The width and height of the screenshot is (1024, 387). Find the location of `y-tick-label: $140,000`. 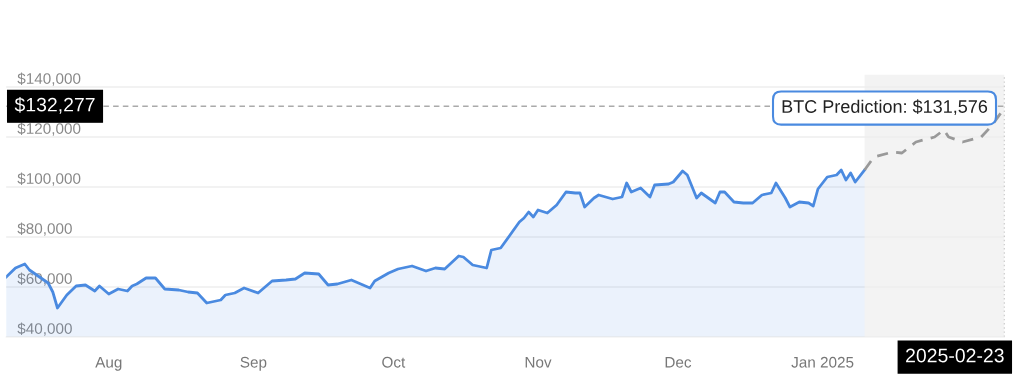

y-tick-label: $140,000 is located at coordinates (49, 79).